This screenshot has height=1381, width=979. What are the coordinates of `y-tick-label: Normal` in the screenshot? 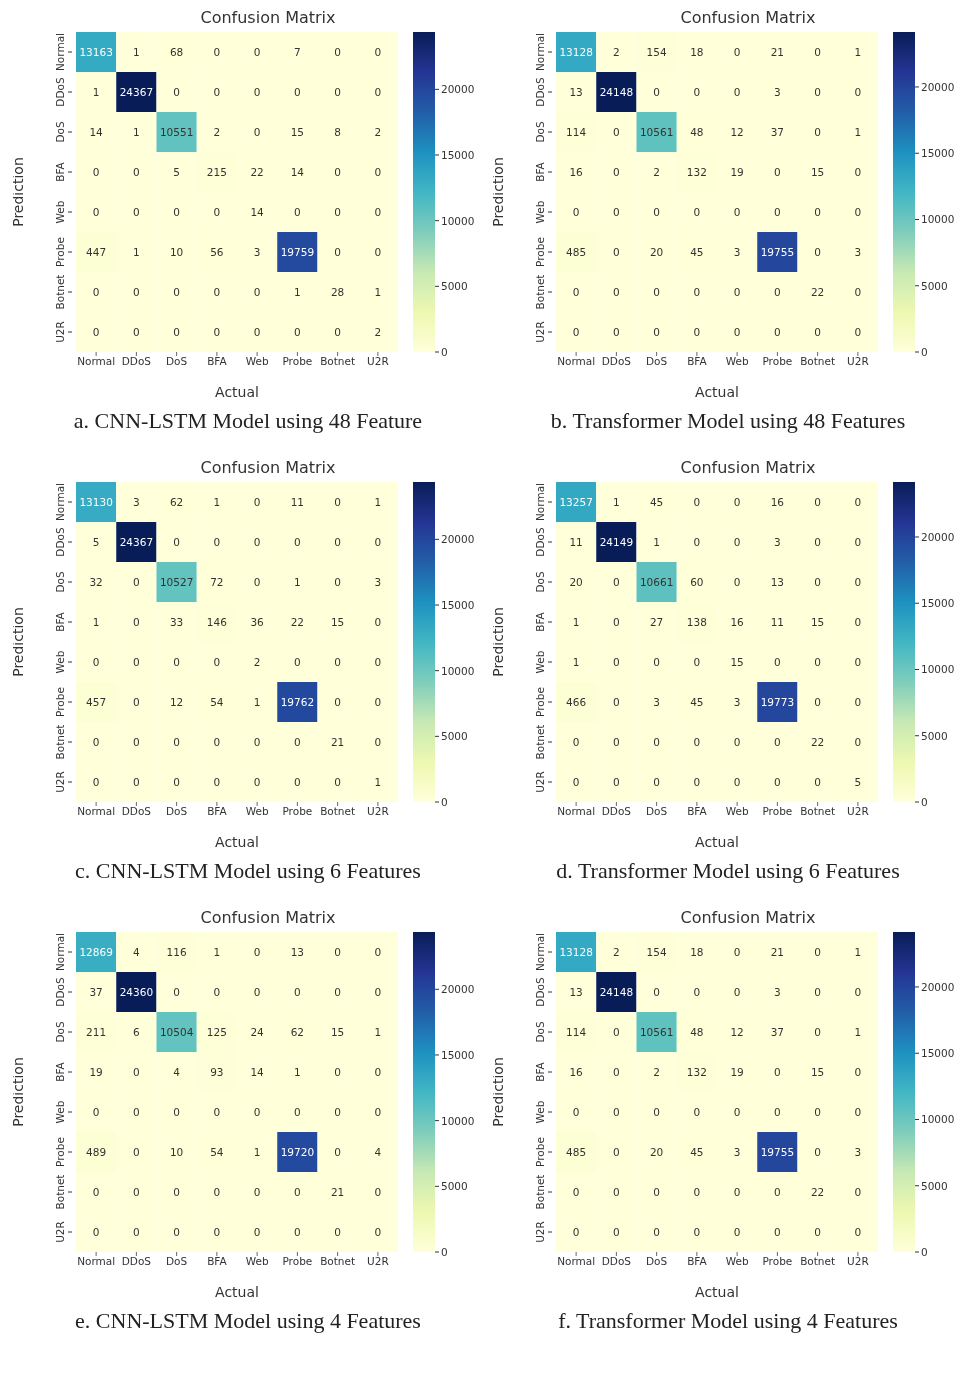 It's located at (540, 502).